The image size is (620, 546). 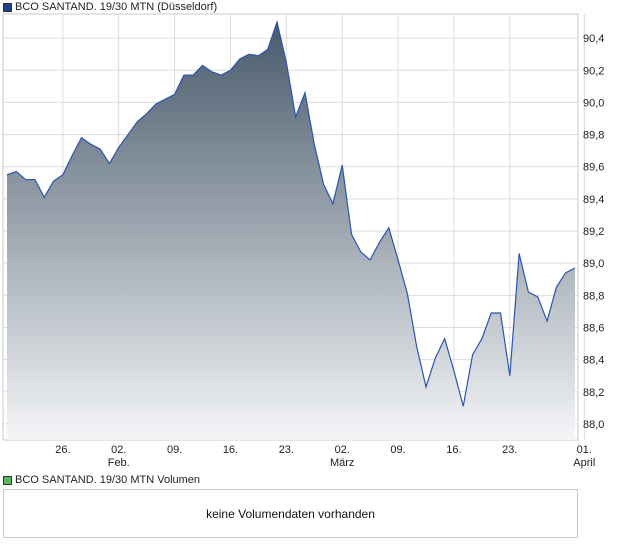 I want to click on volume-legend-swatch, so click(x=7, y=480).